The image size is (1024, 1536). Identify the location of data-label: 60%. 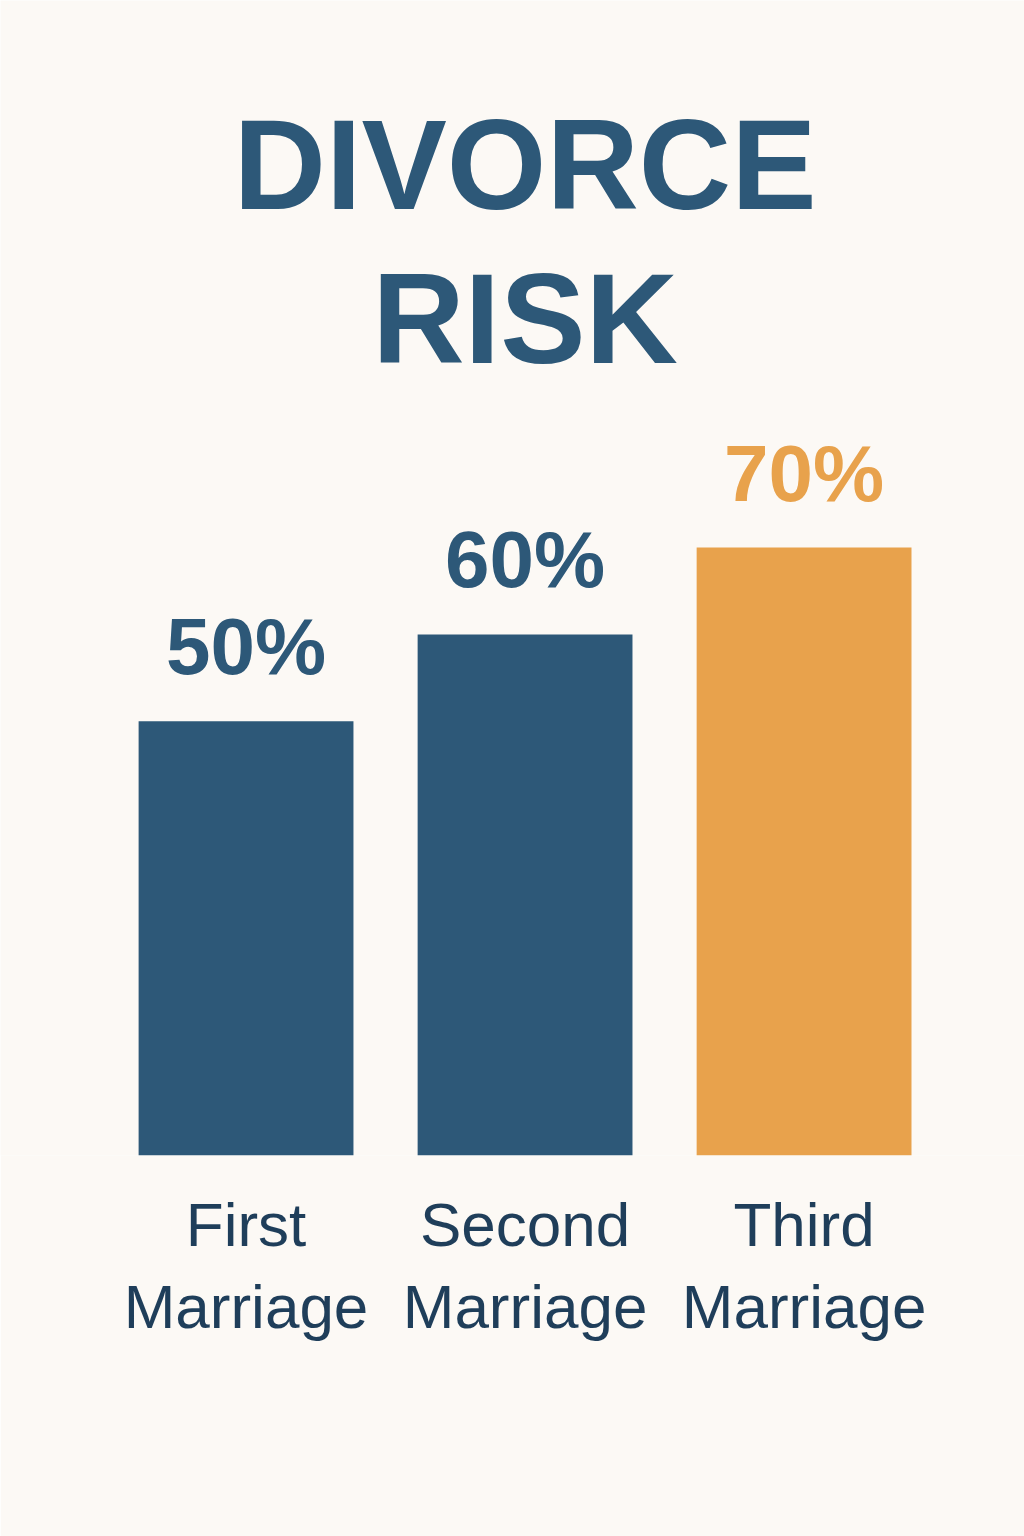
(525, 560).